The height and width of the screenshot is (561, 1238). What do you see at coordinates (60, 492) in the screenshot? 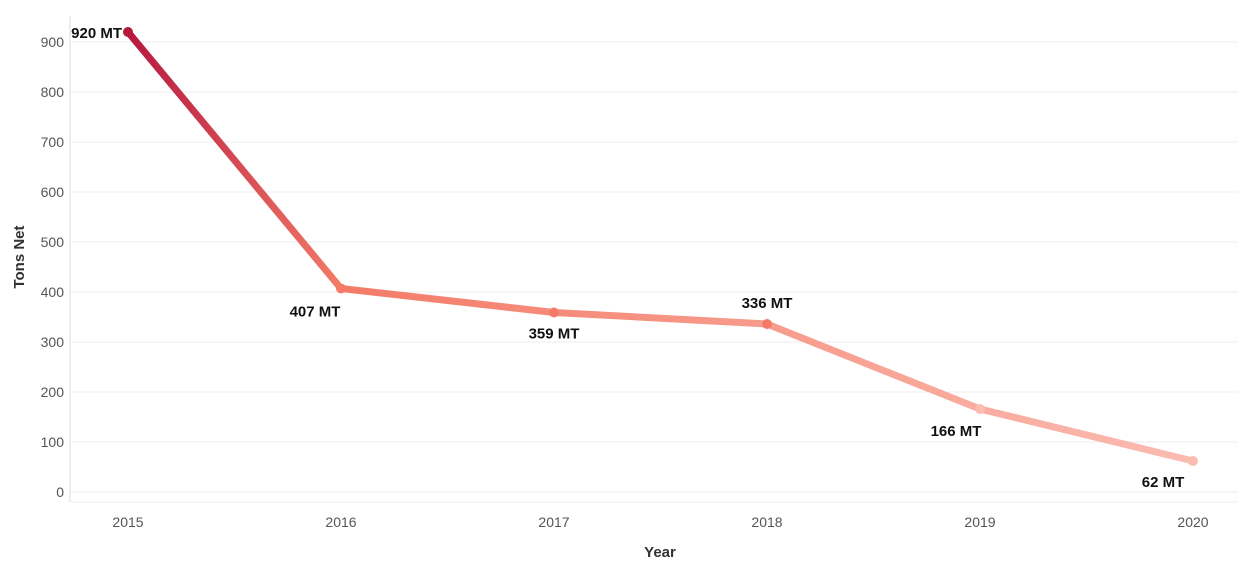
I see `y-tick-label: 0` at bounding box center [60, 492].